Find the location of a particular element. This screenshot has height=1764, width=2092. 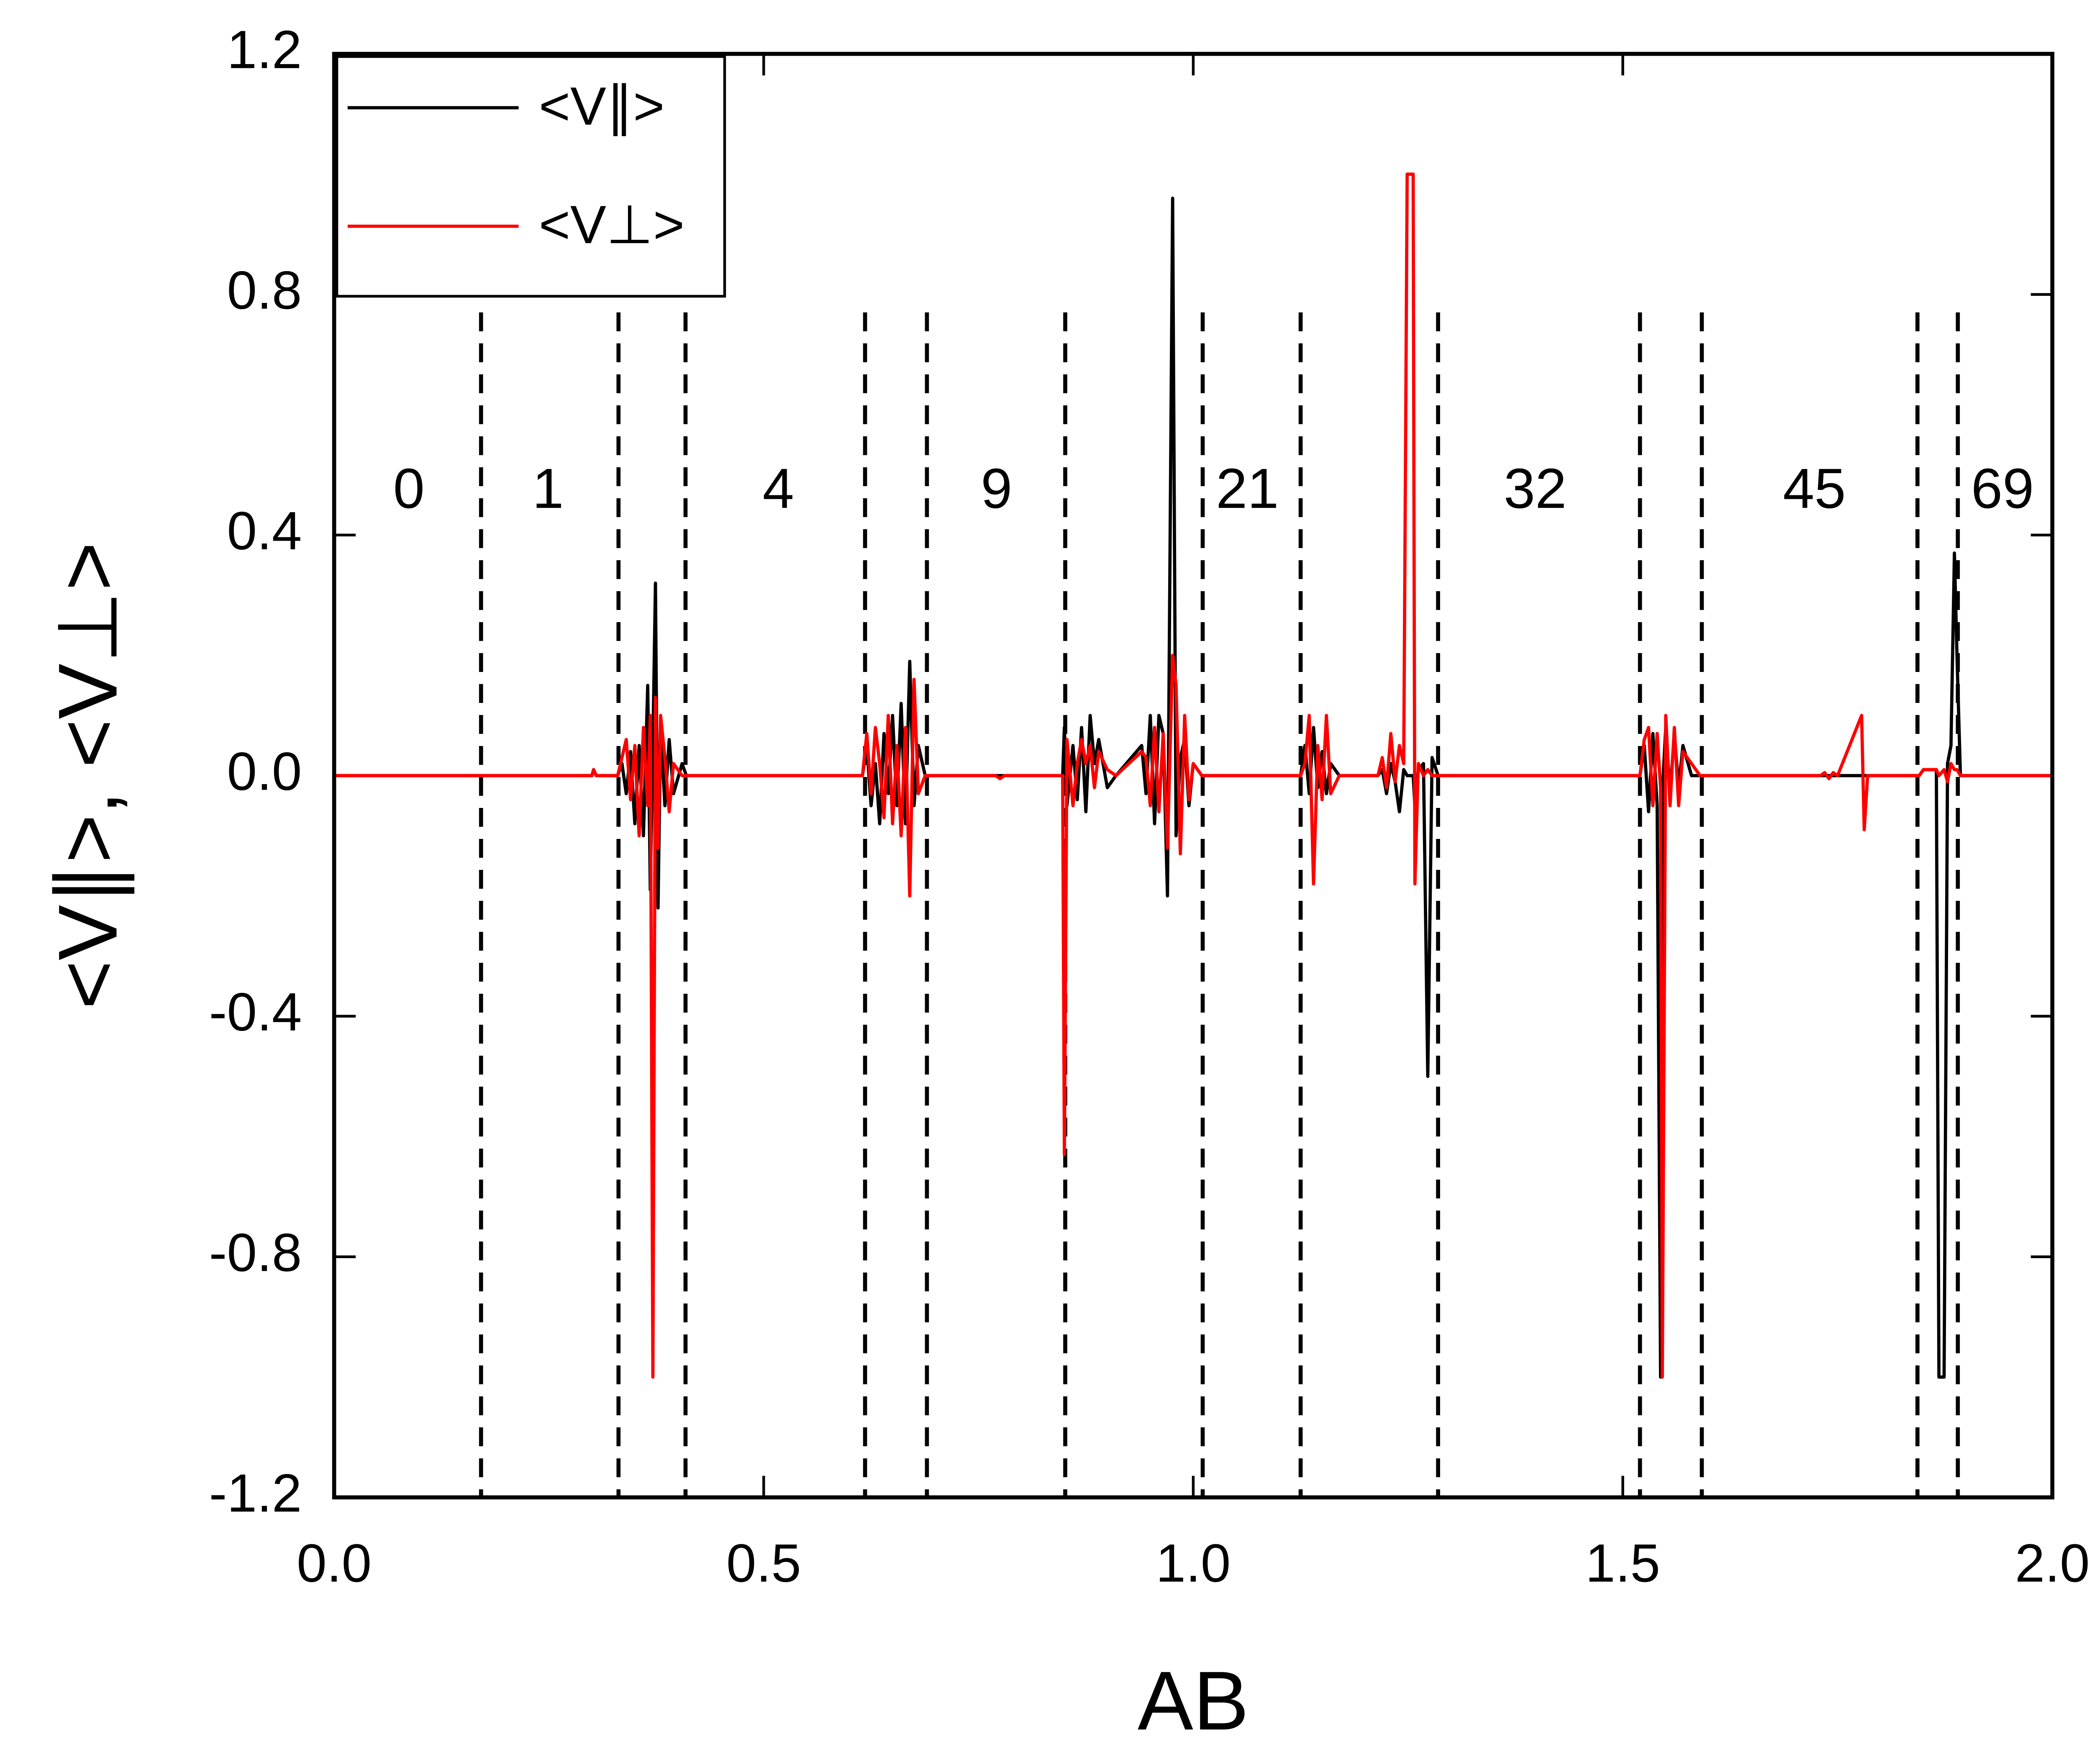

y-tick-label: 0.8 is located at coordinates (264, 290).